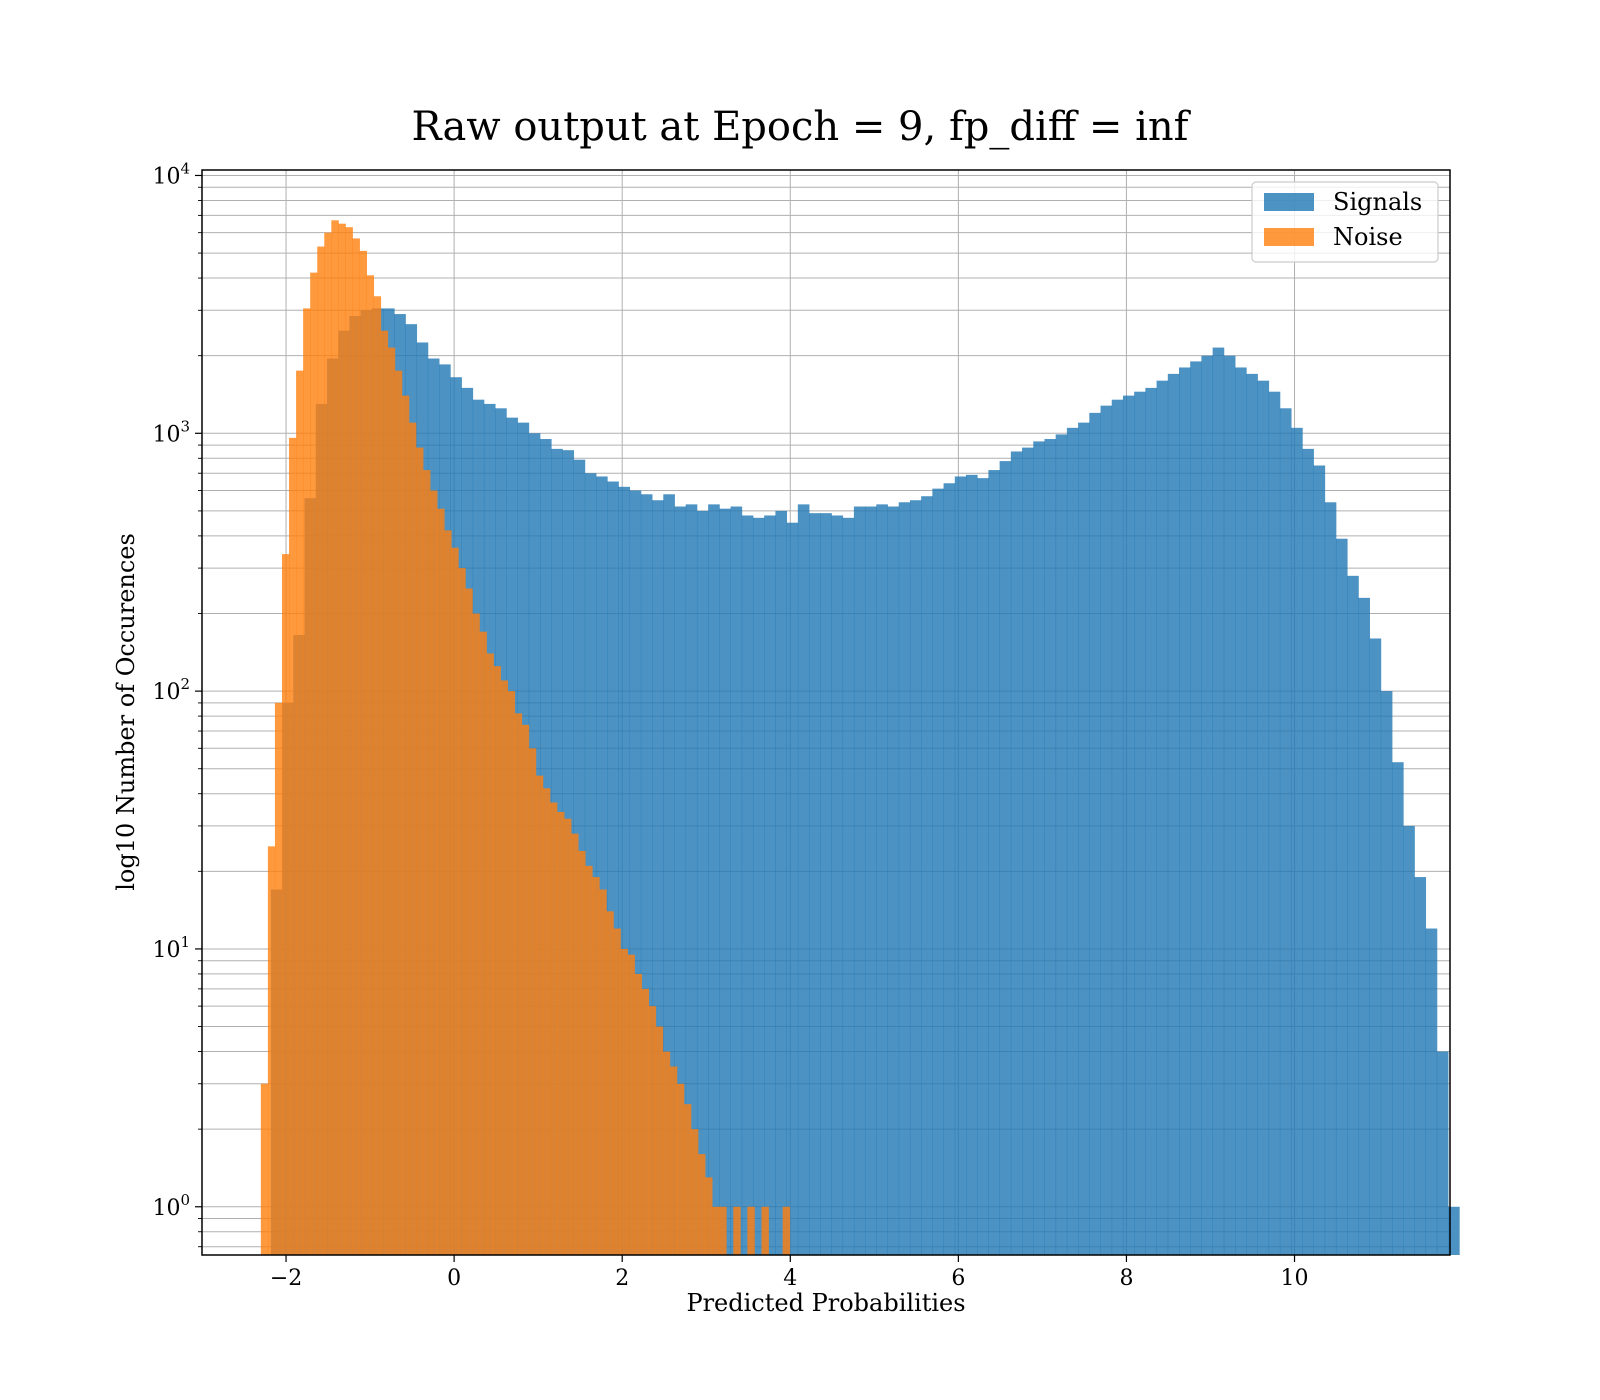  I want to click on x-tick-label: 10, so click(1295, 1278).